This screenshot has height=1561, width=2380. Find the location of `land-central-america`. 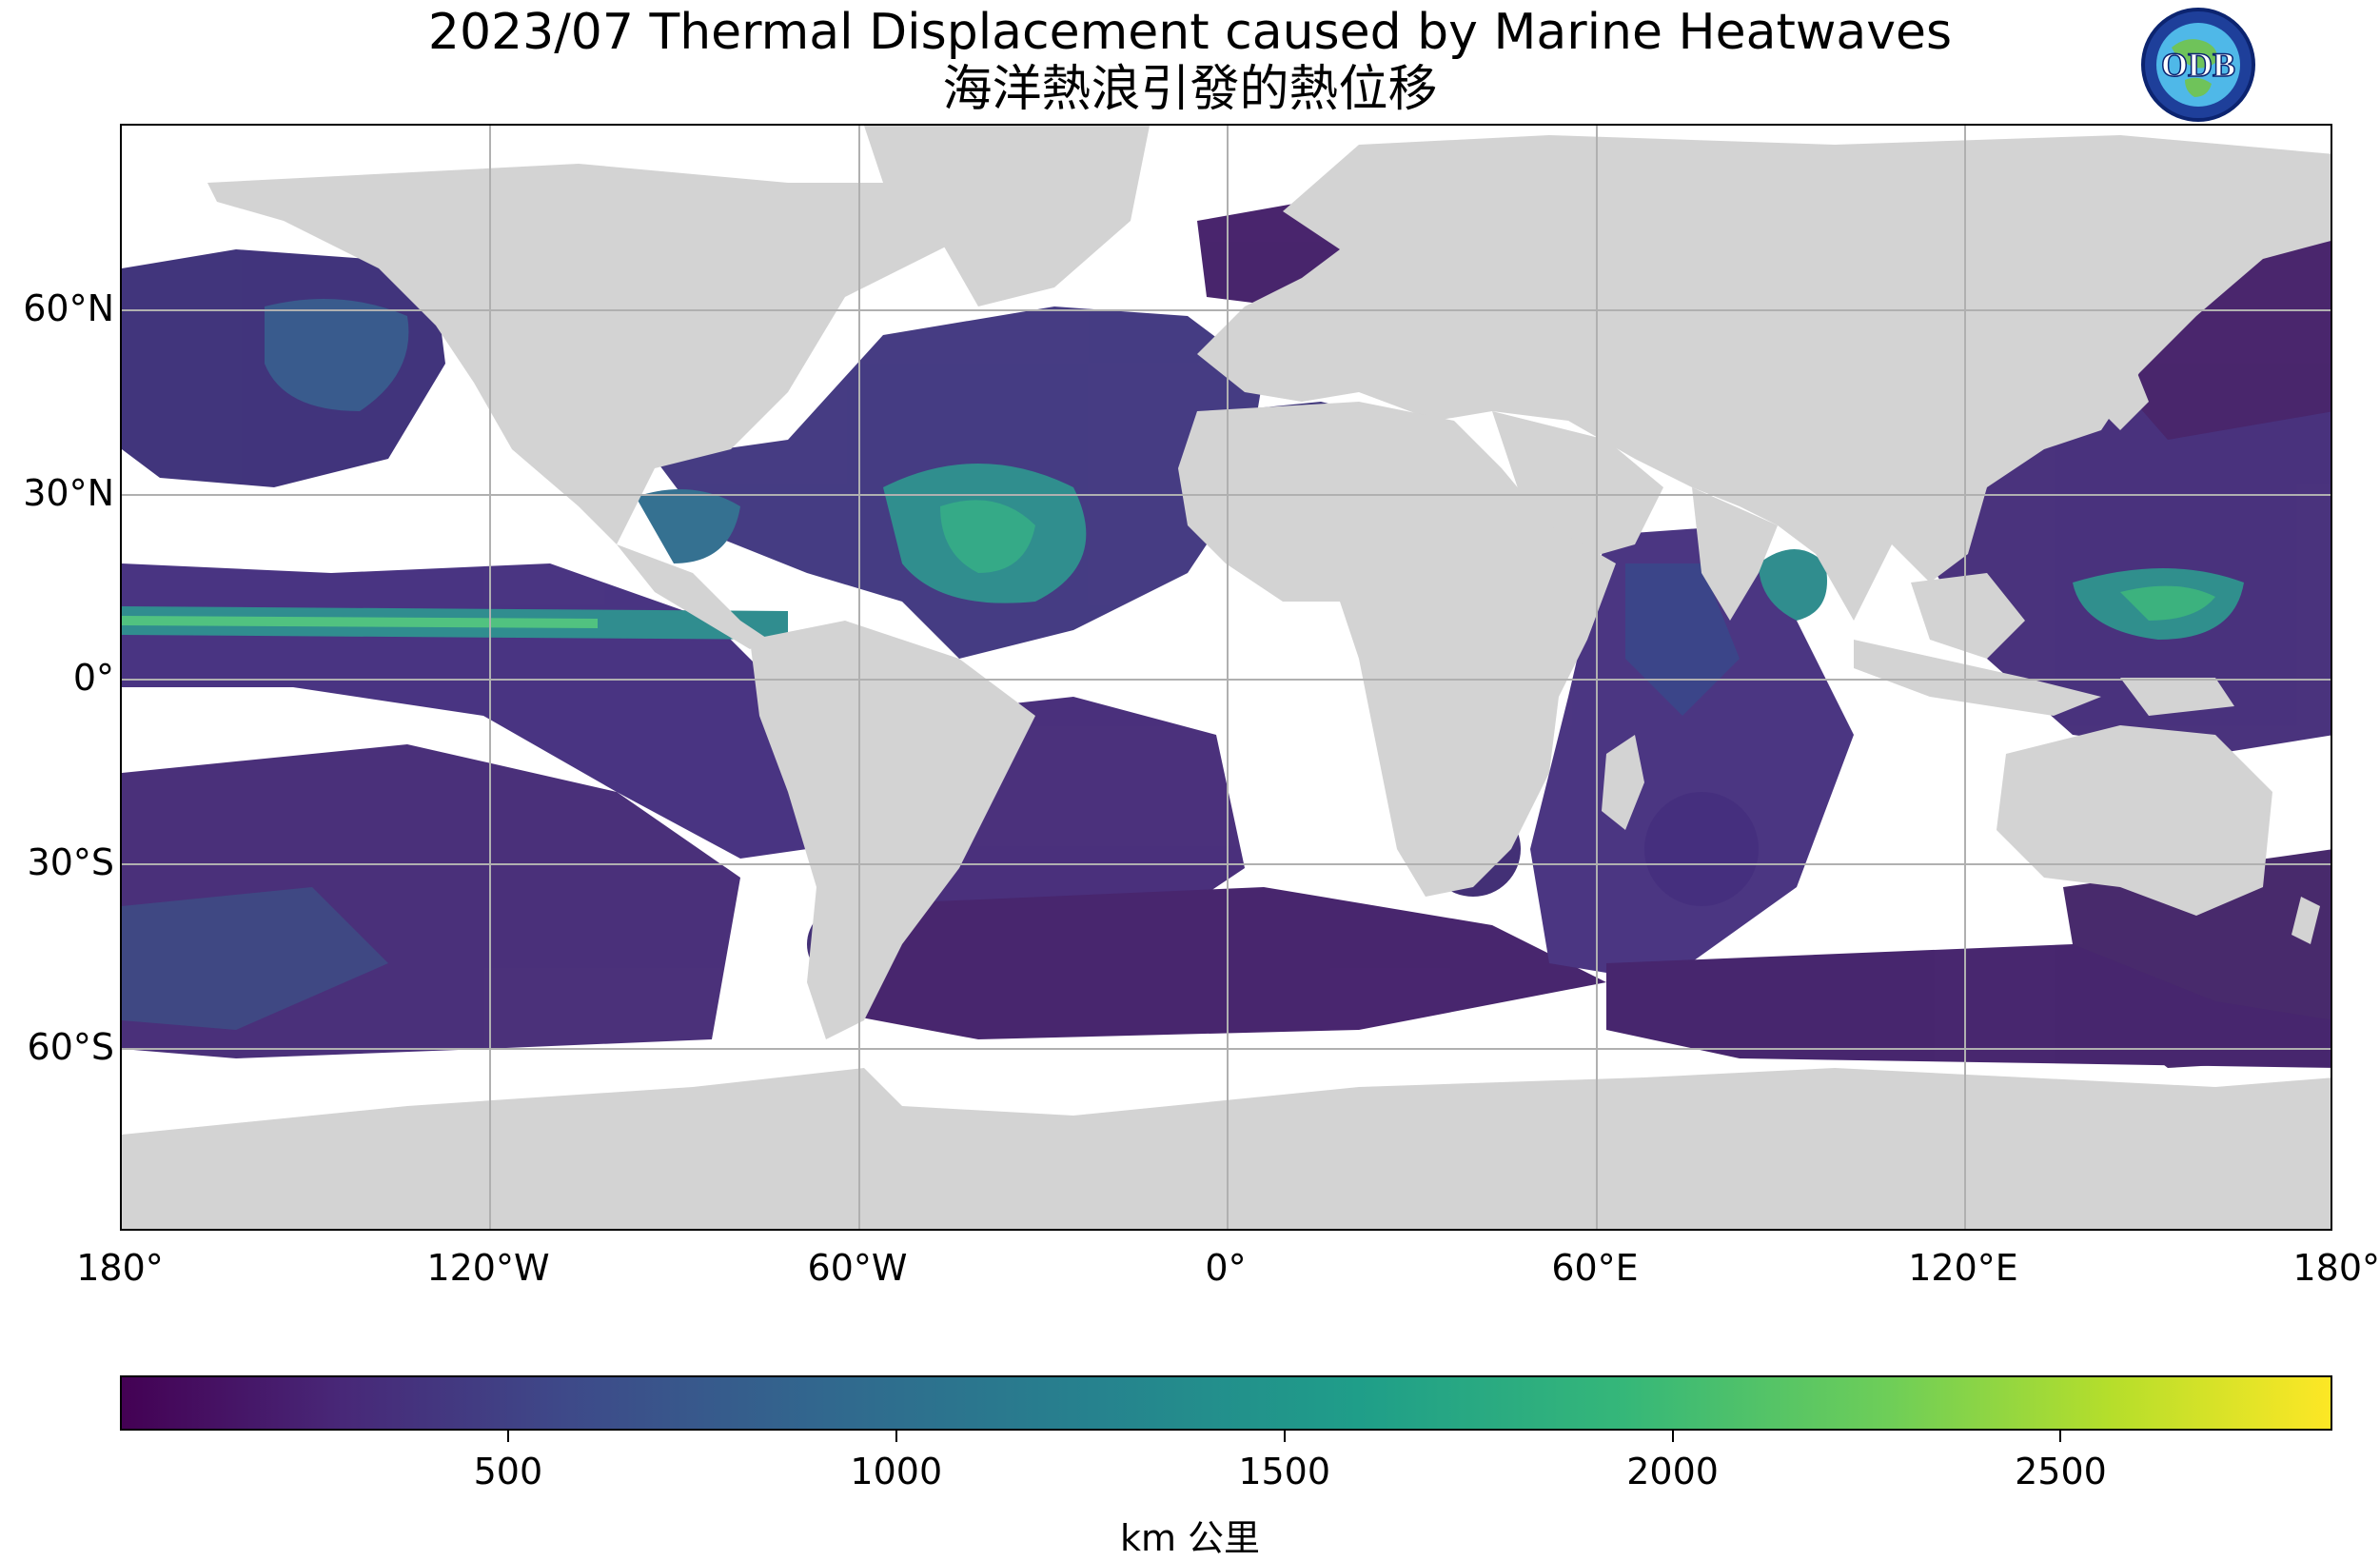

land-central-america is located at coordinates (693, 596).